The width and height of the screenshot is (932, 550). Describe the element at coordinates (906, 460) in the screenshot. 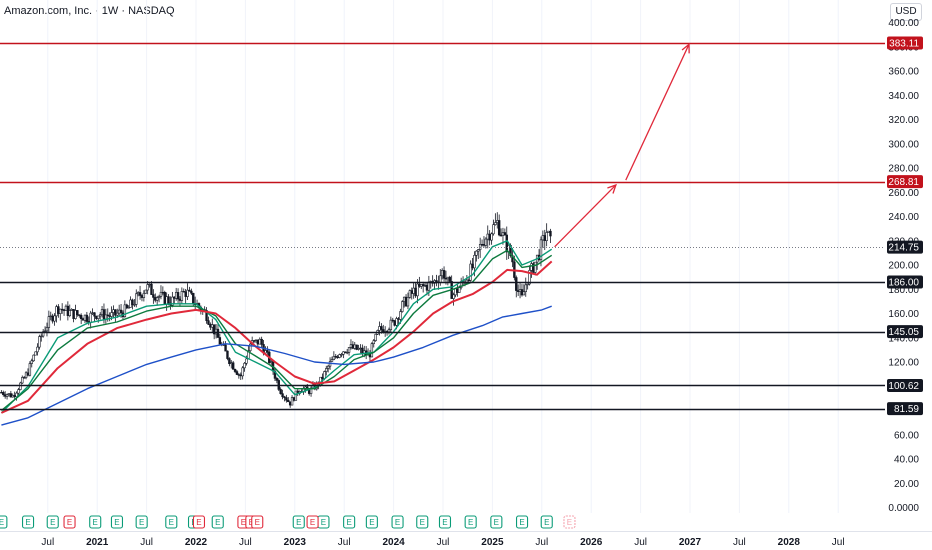

I see `price-tick-label: 40.00` at that location.